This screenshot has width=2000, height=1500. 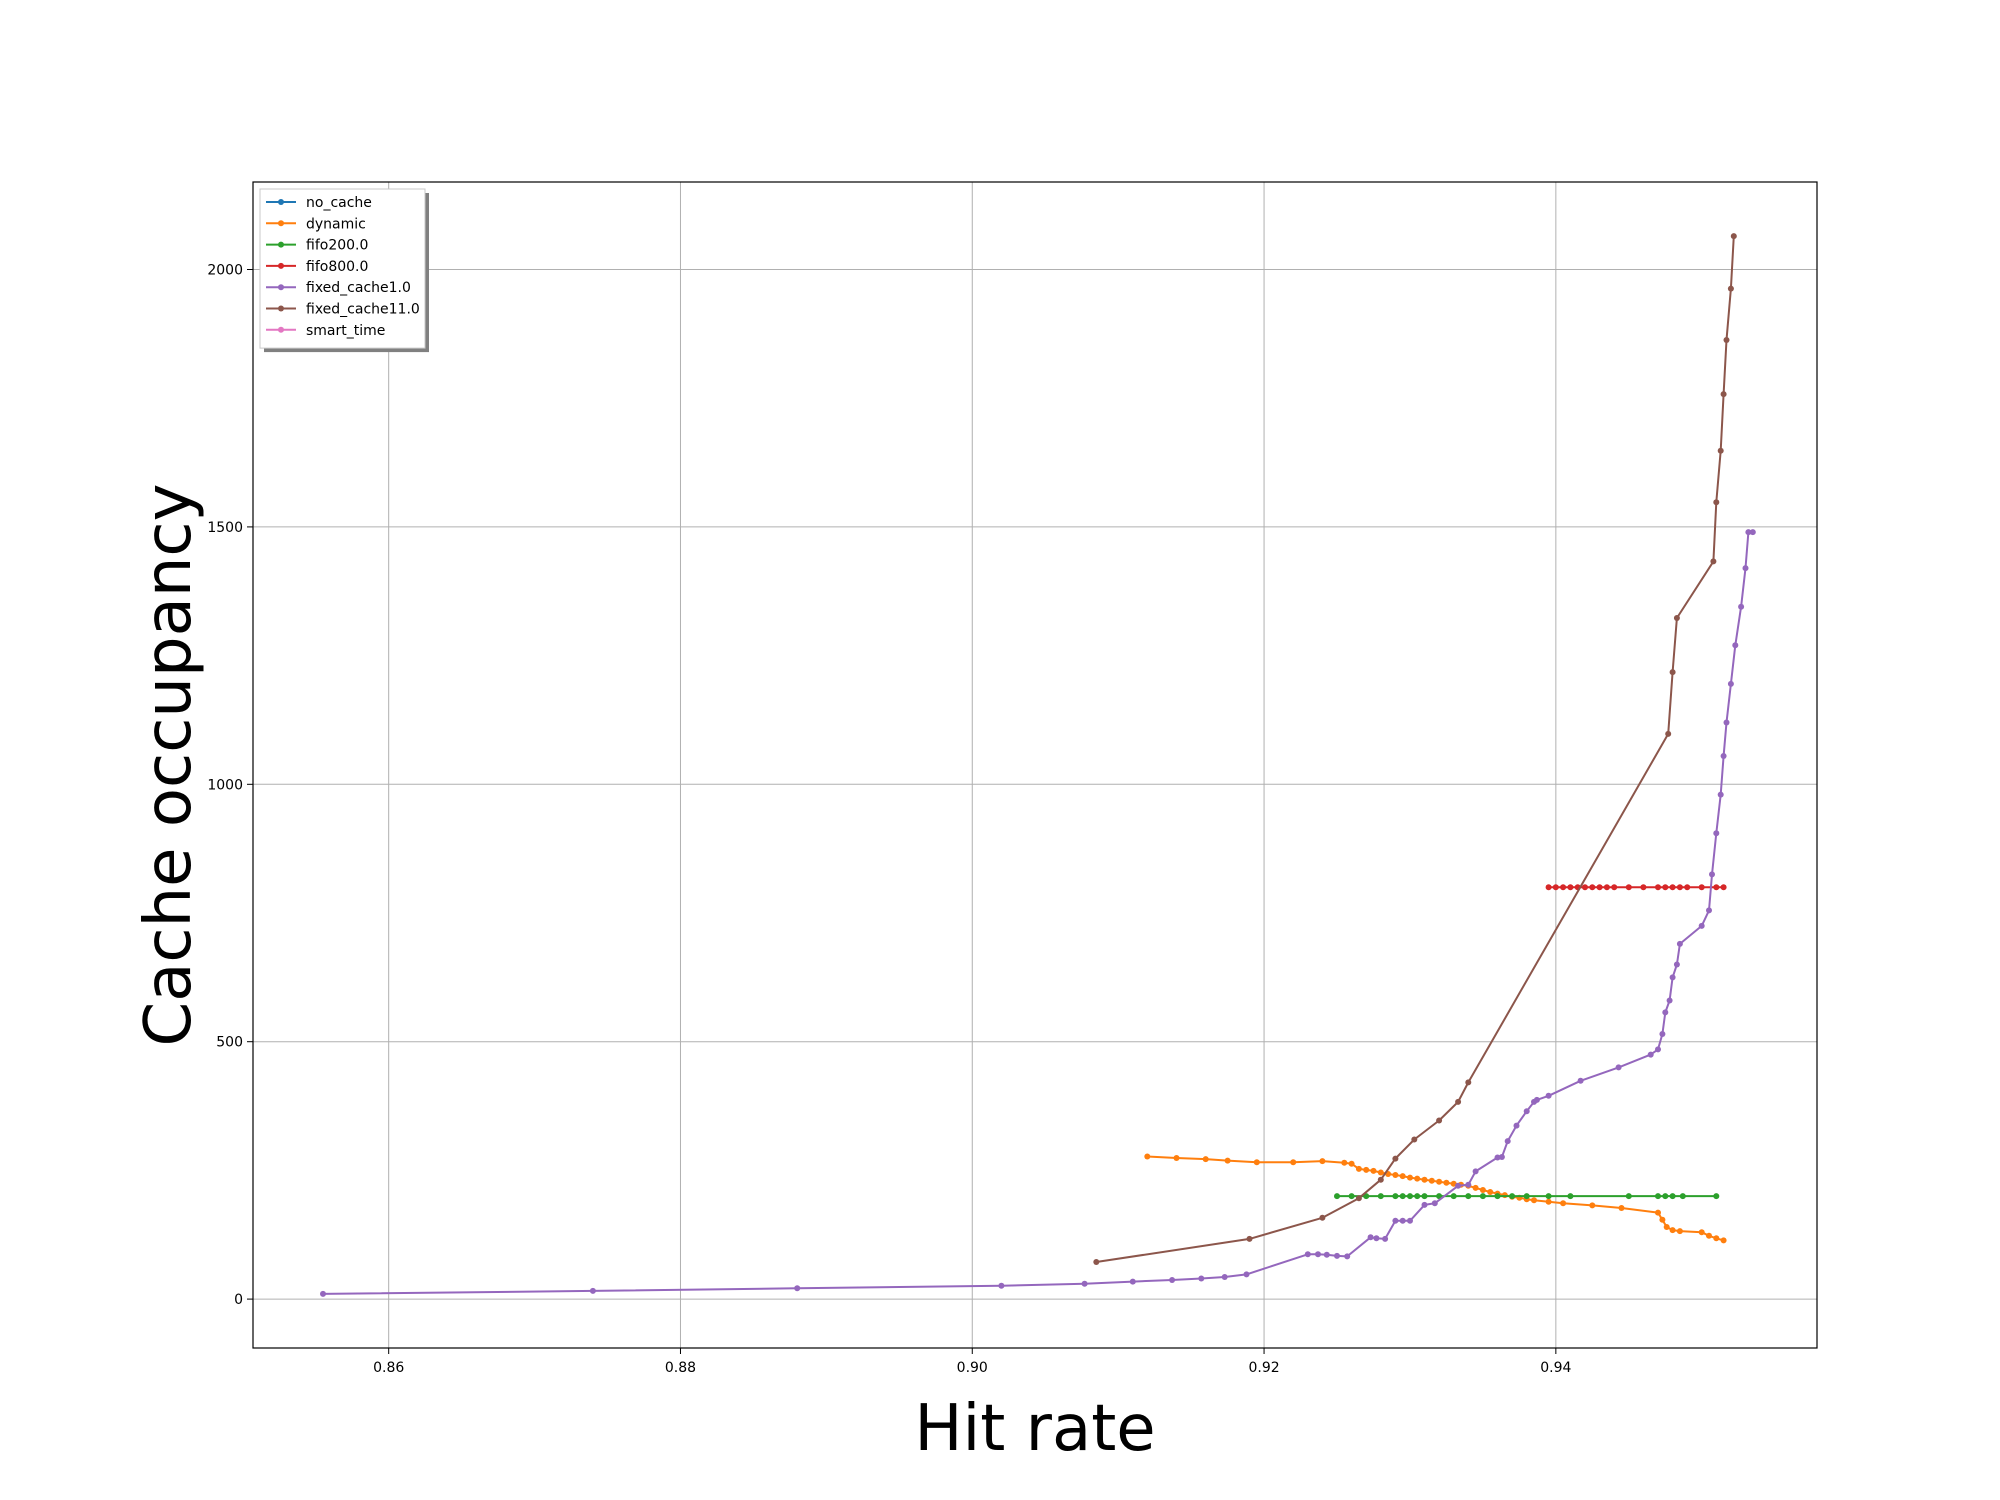 I want to click on y-tick-label: 1500, so click(x=225, y=528).